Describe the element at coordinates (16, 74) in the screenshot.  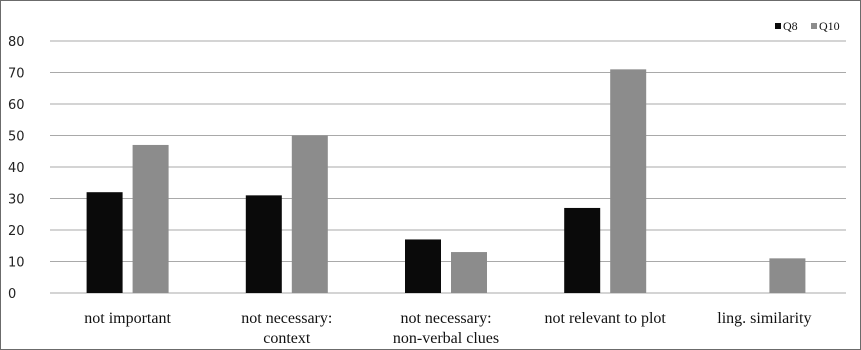
I see `y-tick-label: 70` at that location.